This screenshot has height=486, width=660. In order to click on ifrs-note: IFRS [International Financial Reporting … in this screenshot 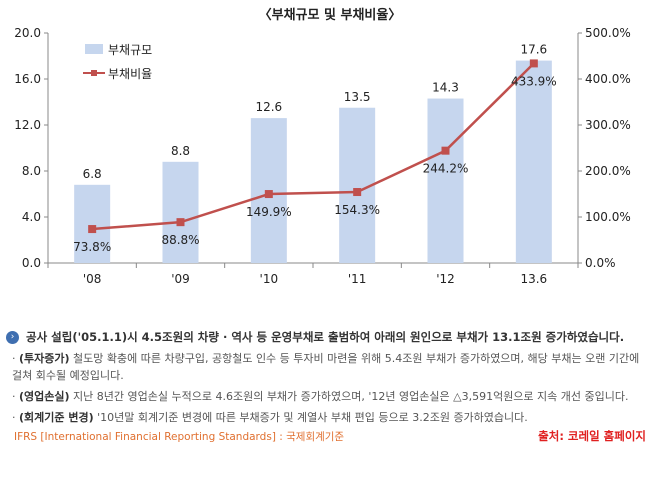, I will do `click(179, 436)`.